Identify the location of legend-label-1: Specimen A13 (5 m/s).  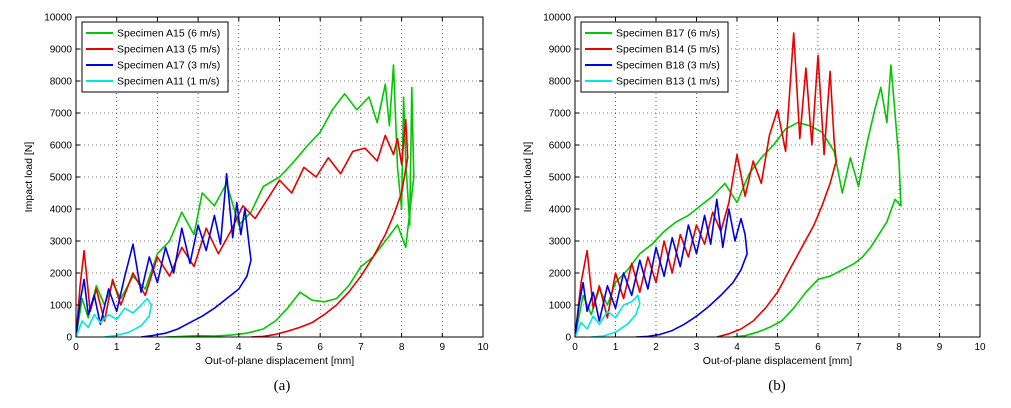
(168, 50).